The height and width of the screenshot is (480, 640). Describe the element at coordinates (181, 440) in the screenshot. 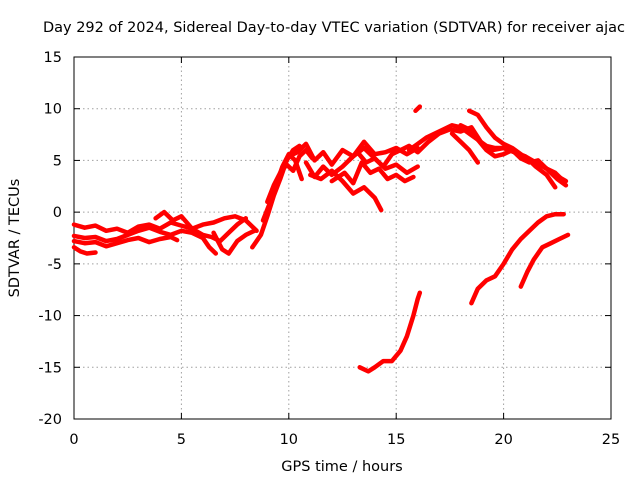

I see `x-tick-label: 5` at that location.